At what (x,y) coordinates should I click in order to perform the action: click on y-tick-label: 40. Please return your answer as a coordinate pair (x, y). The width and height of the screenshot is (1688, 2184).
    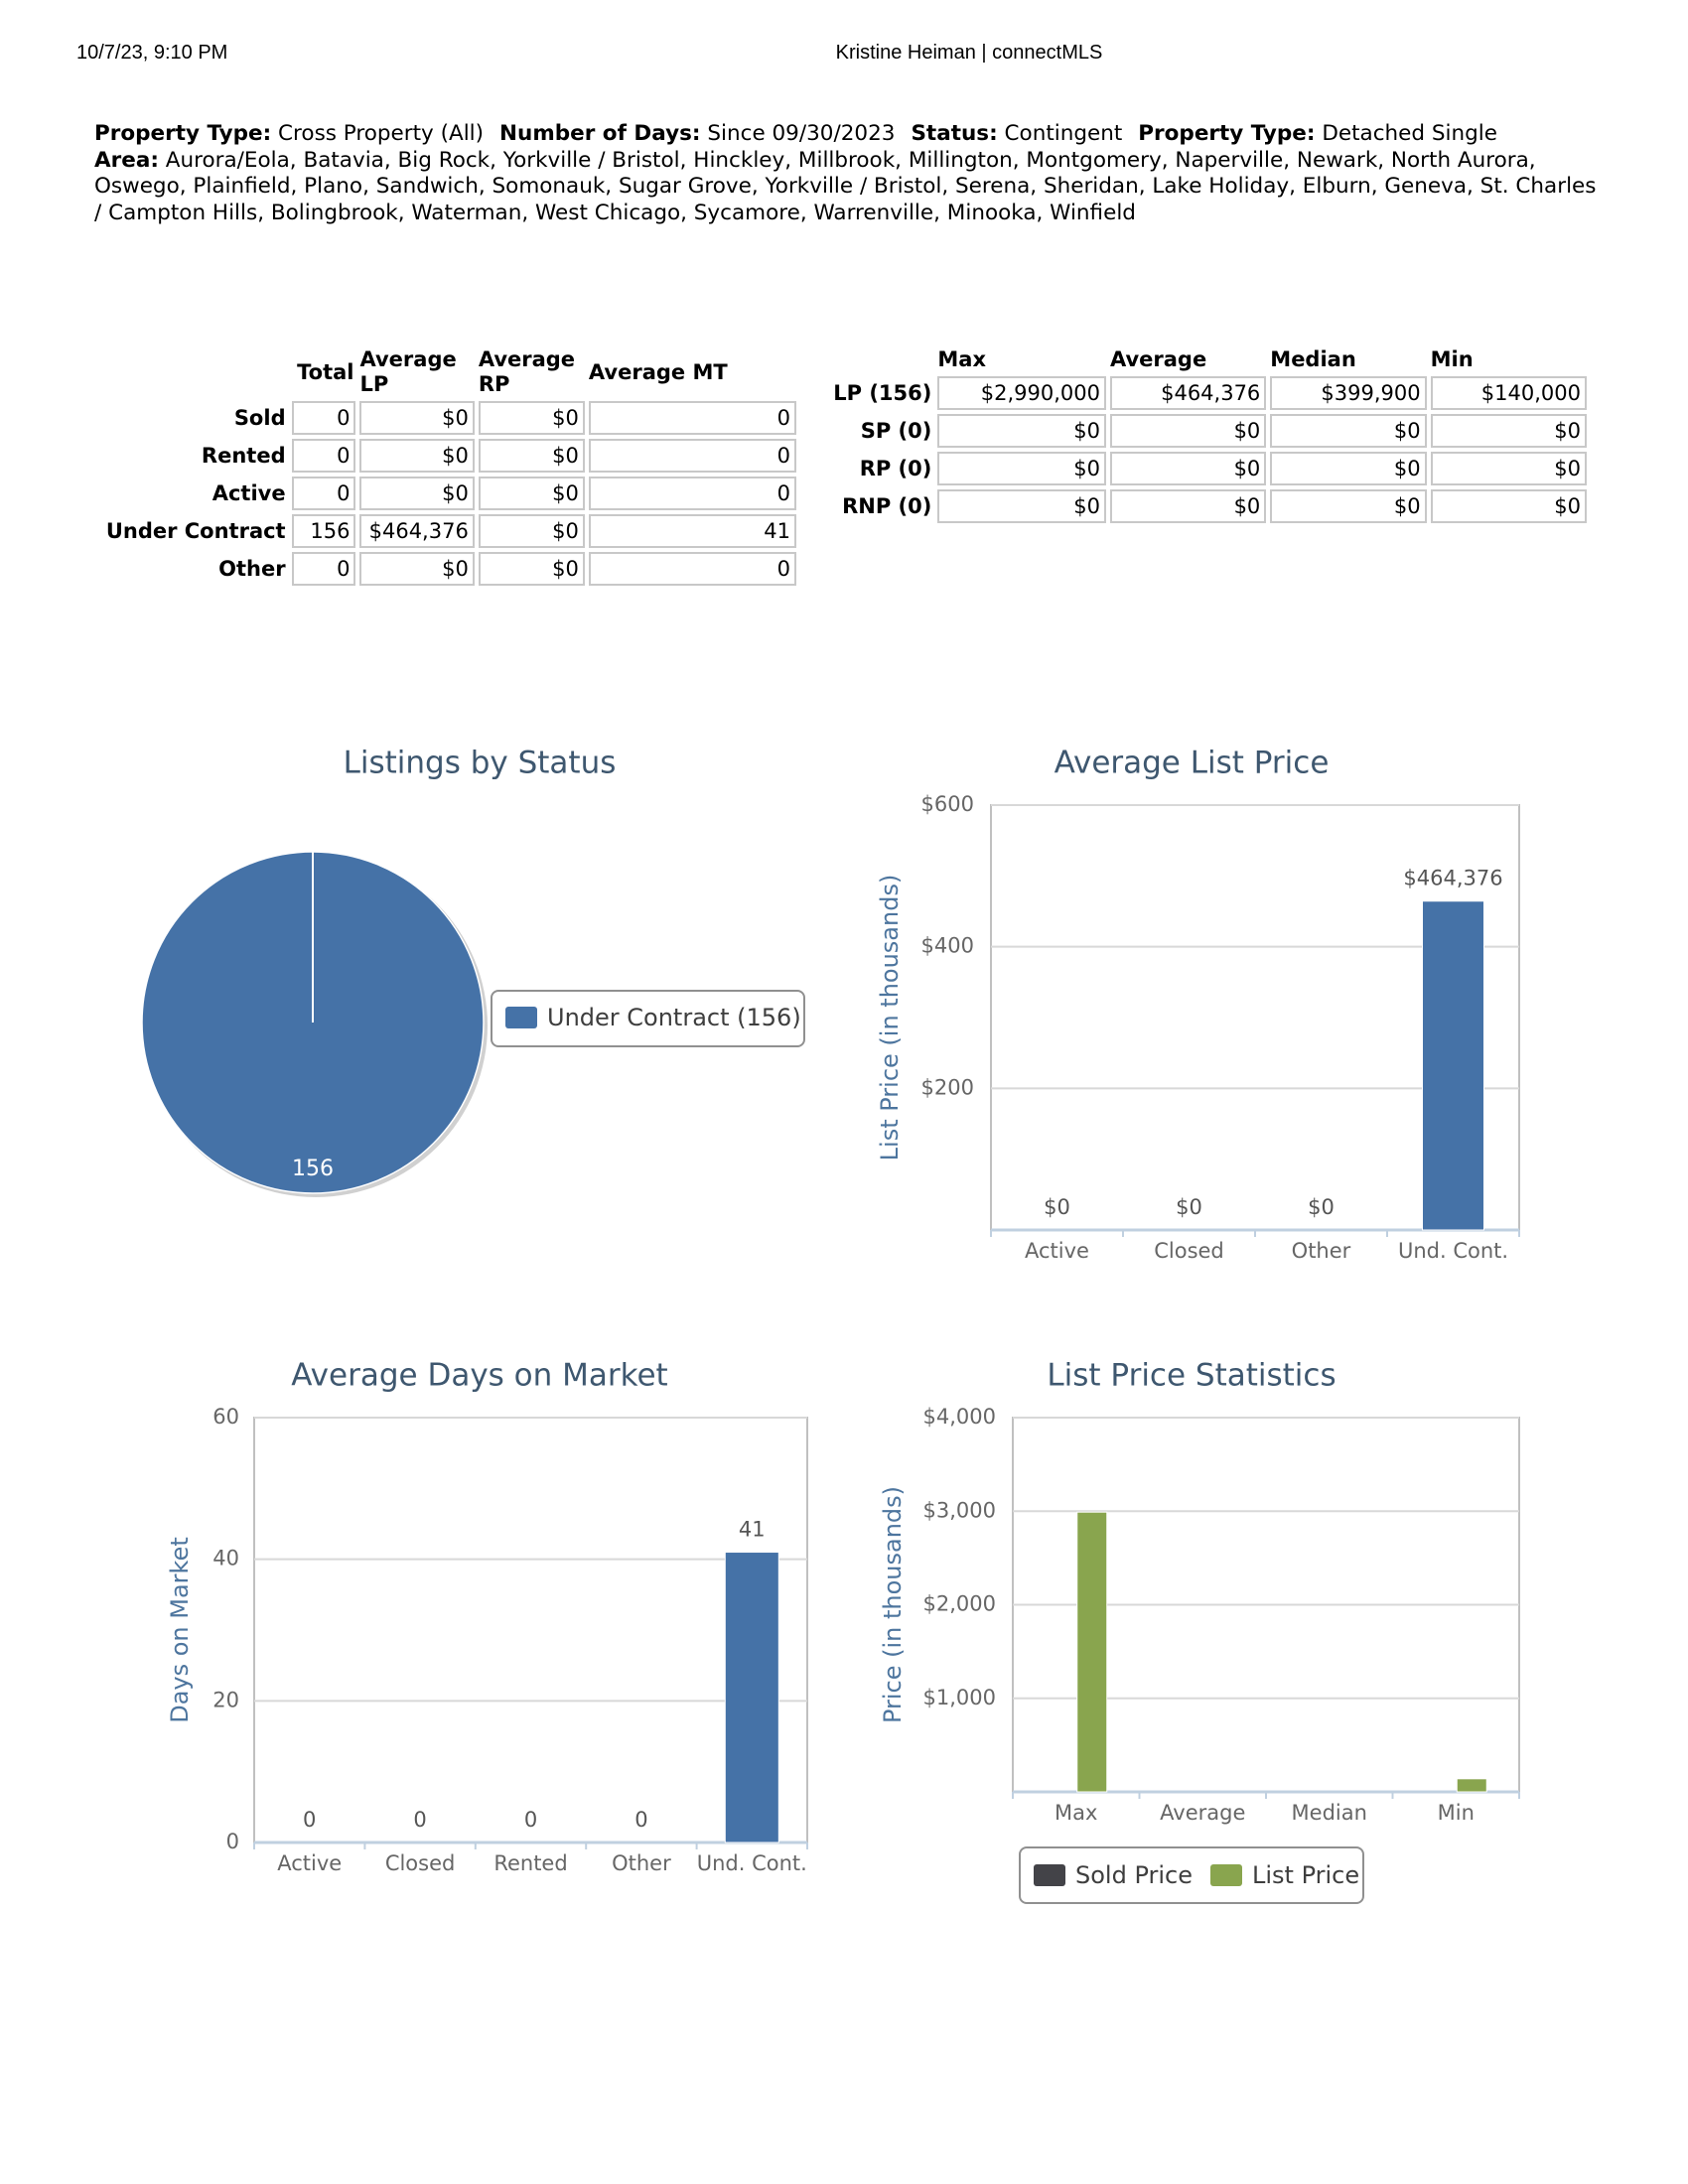
    Looking at the image, I should click on (225, 1558).